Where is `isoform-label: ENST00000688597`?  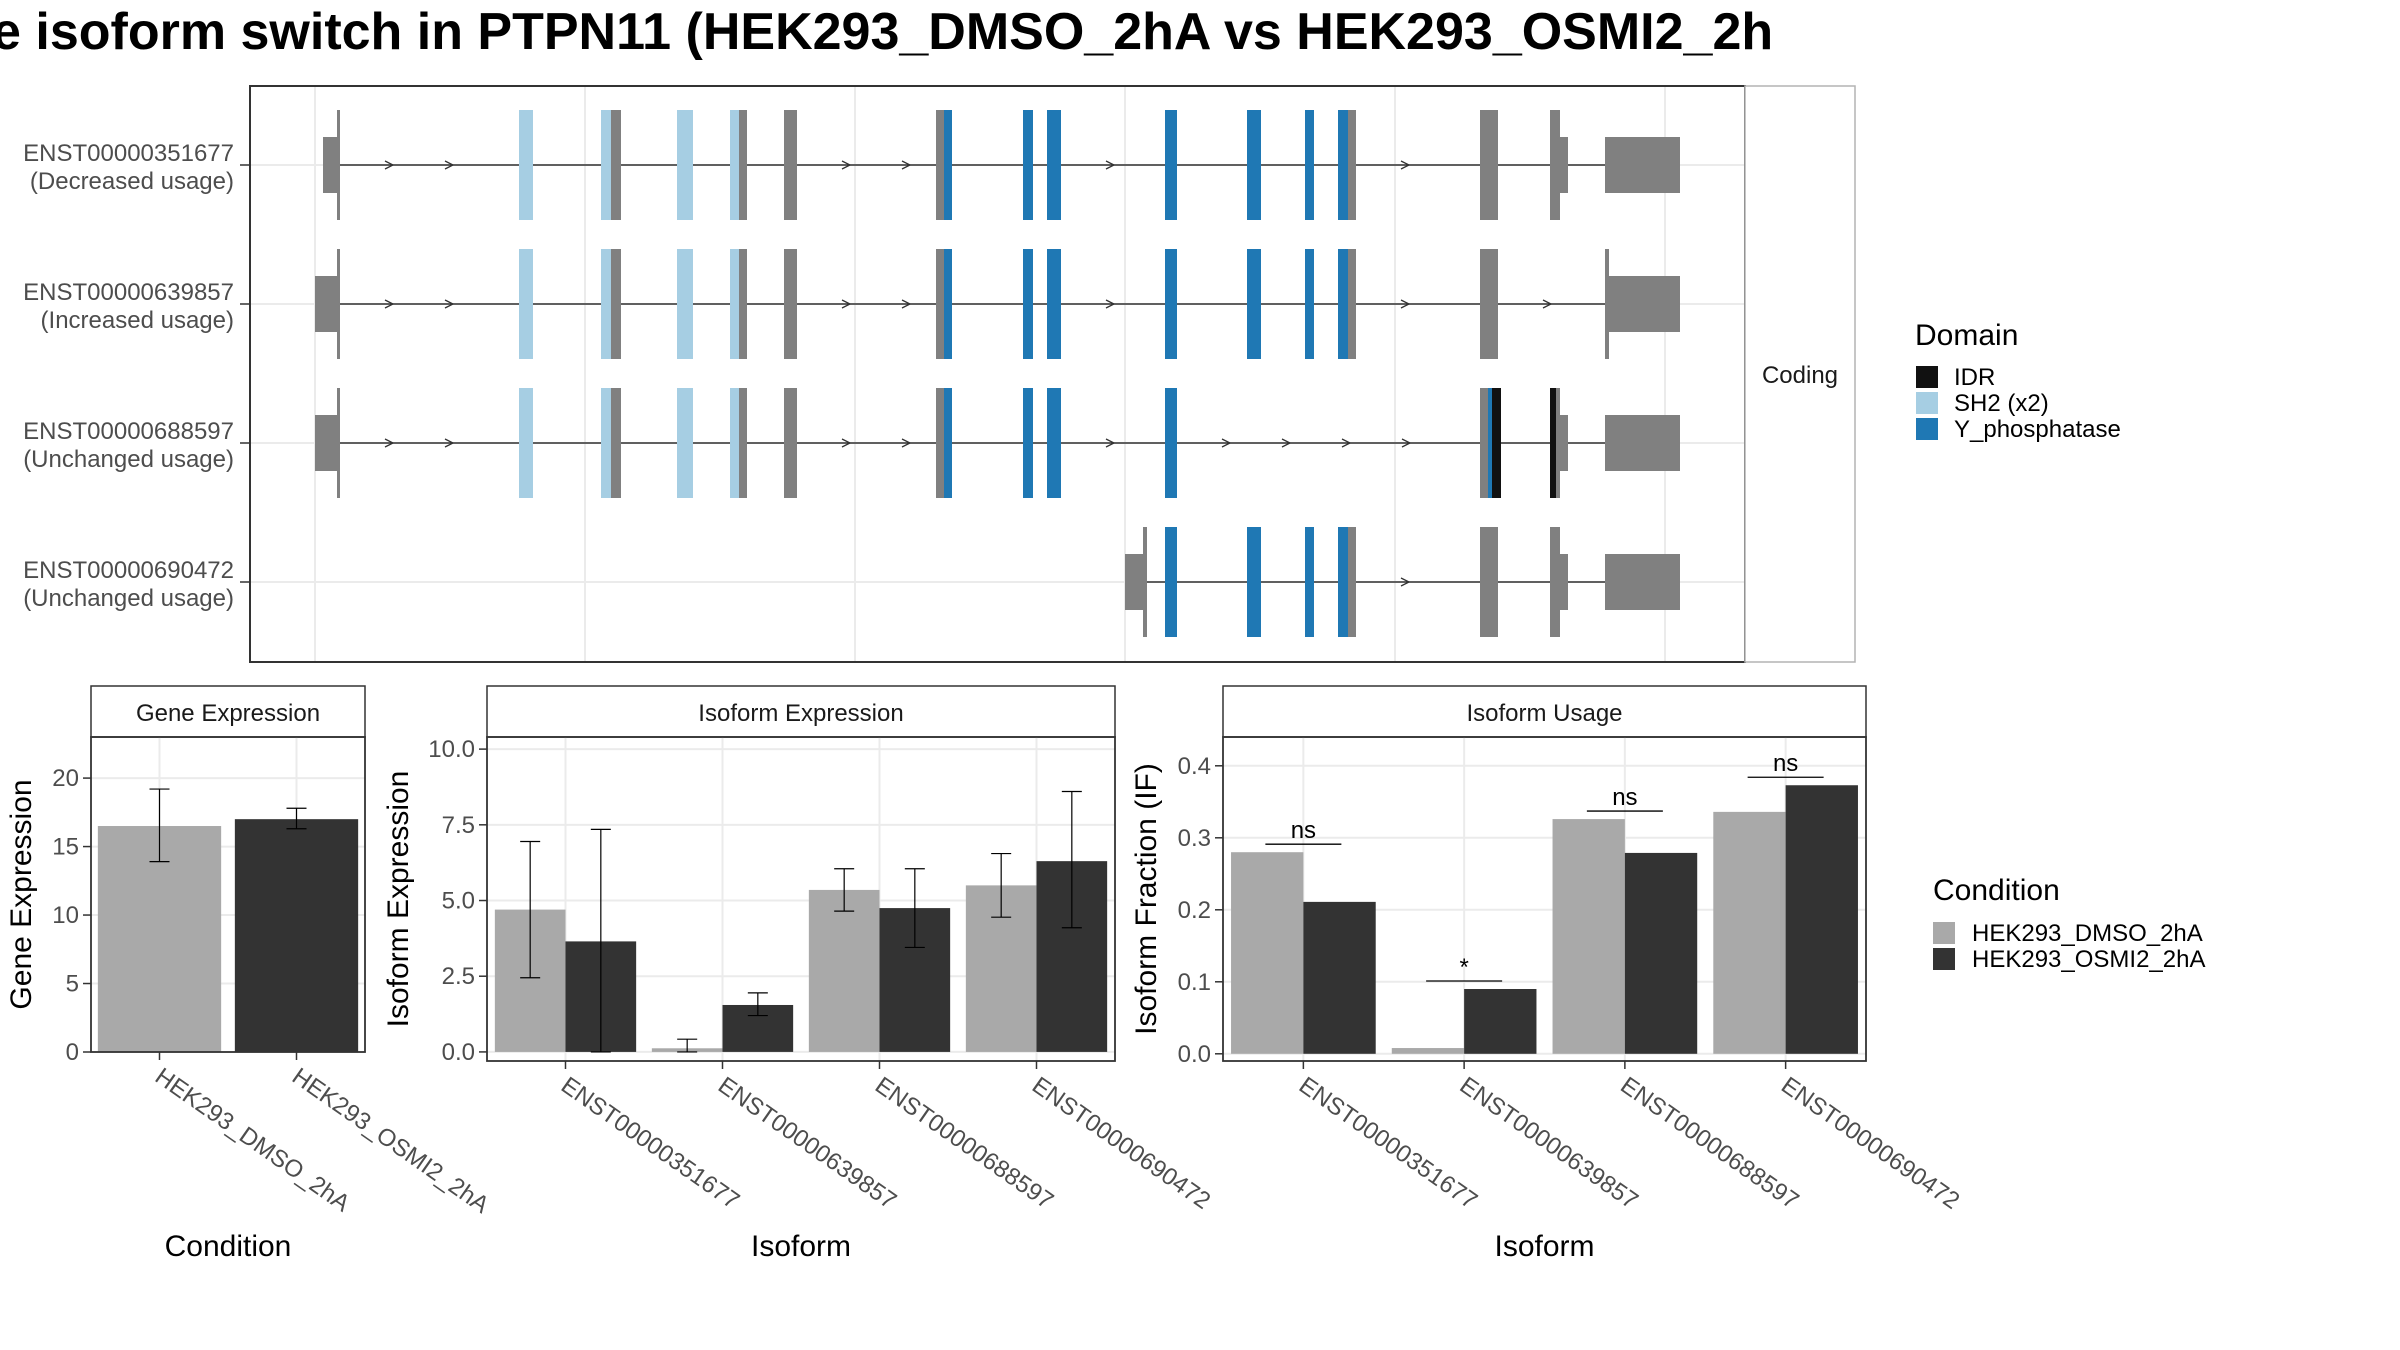 isoform-label: ENST00000688597 is located at coordinates (128, 431).